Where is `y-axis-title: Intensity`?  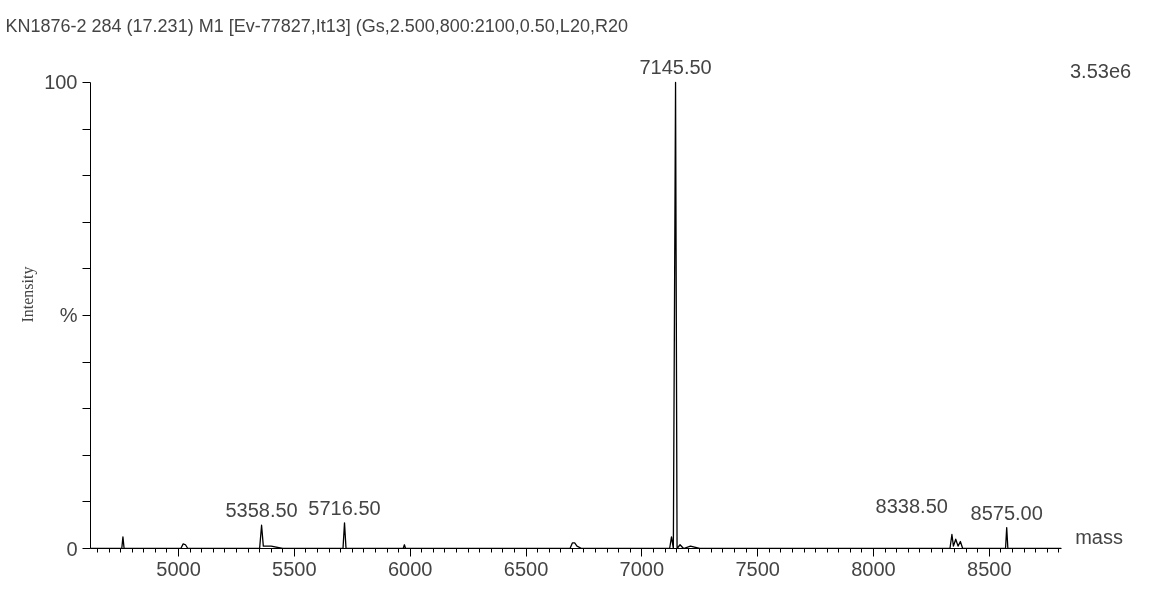
y-axis-title: Intensity is located at coordinates (28, 294).